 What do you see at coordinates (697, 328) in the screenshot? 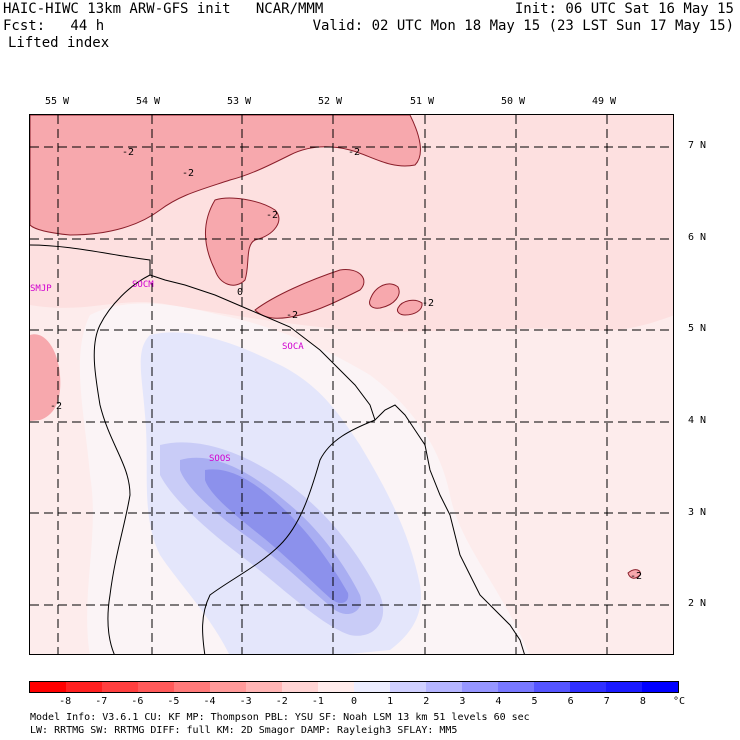
I see `lat-label: 5 N` at bounding box center [697, 328].